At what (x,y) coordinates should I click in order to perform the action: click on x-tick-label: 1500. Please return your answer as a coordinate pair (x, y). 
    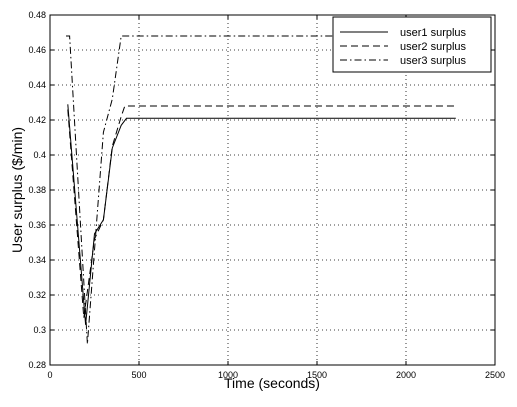
    Looking at the image, I should click on (317, 375).